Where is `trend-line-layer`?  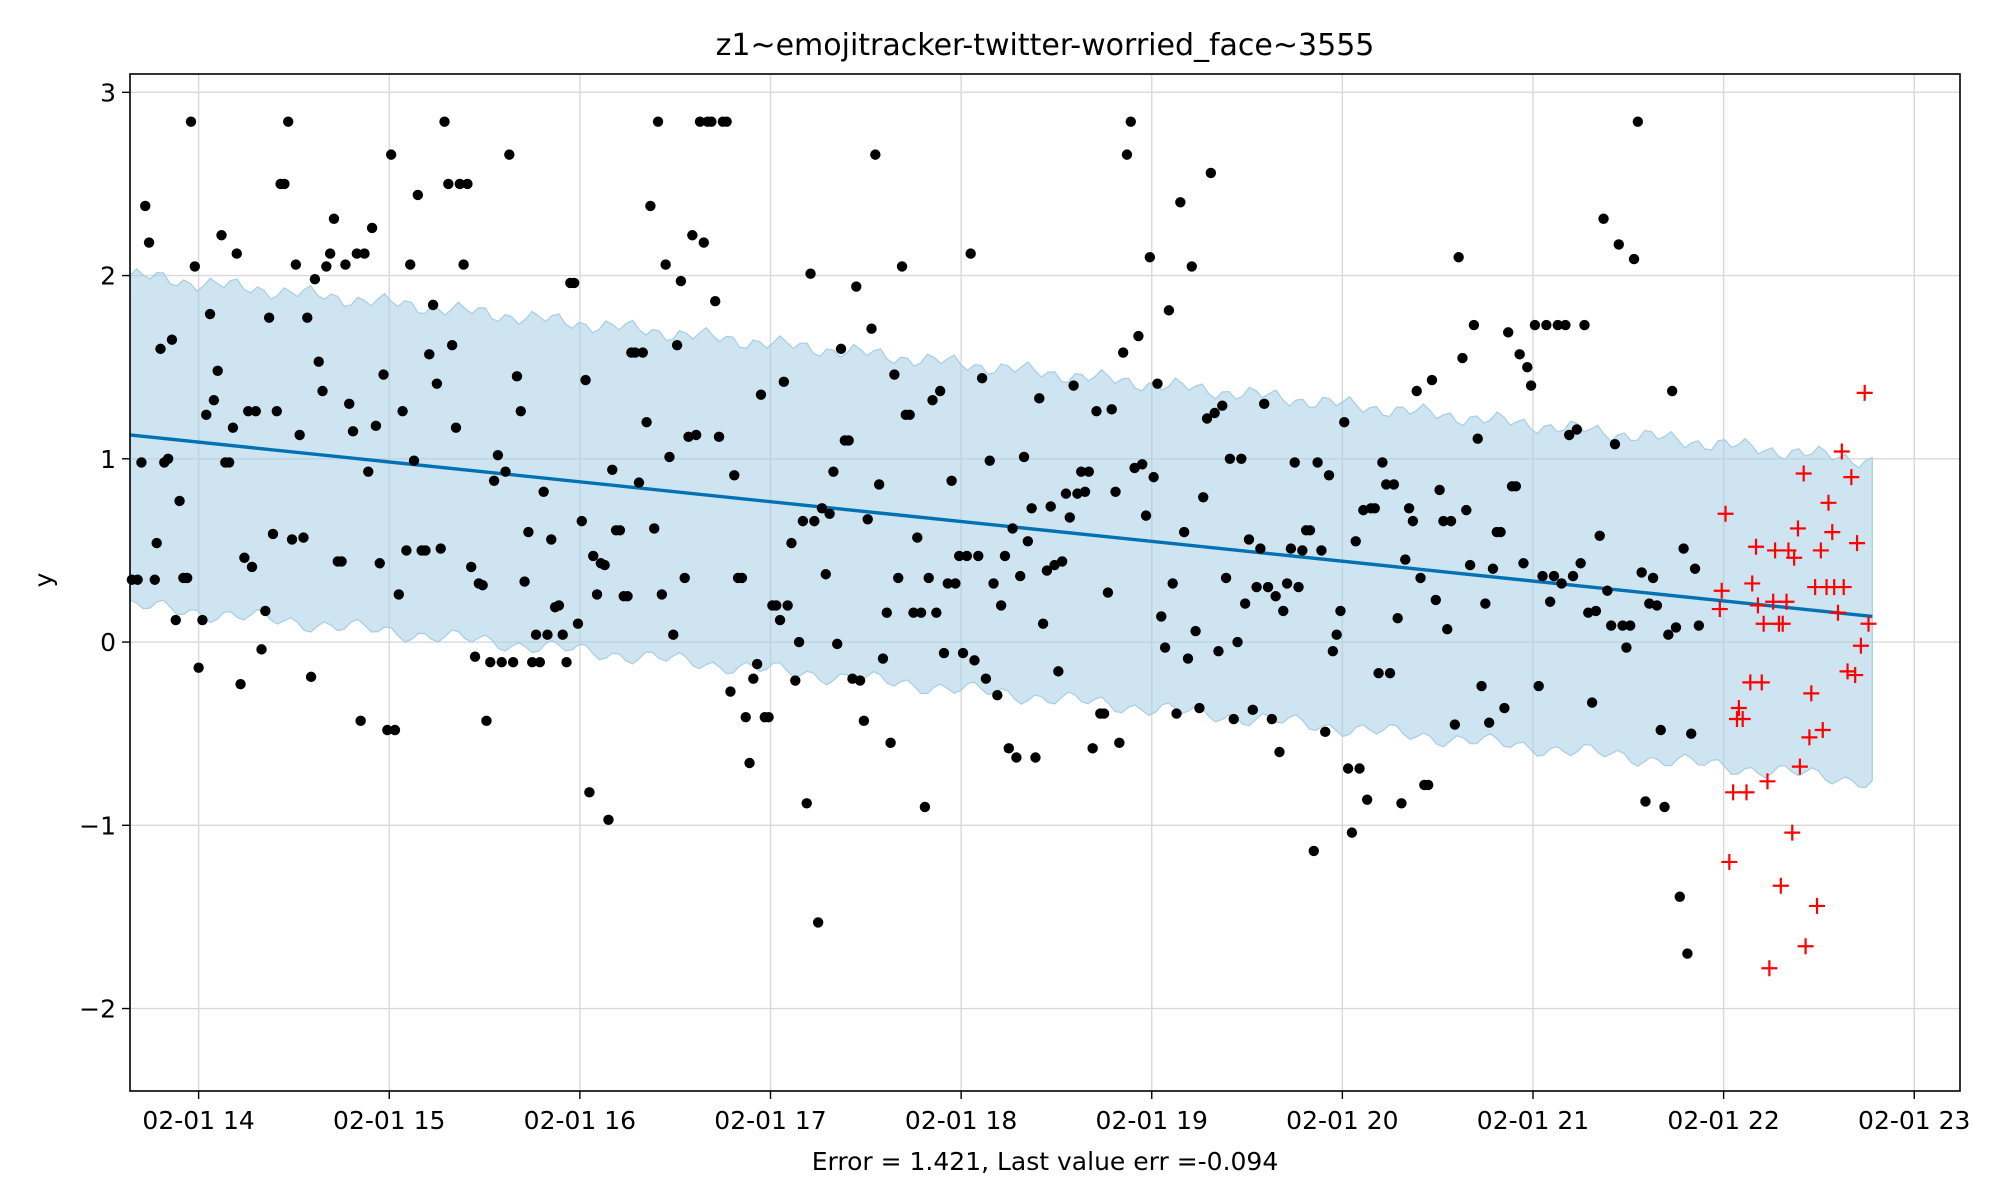 trend-line-layer is located at coordinates (1001, 526).